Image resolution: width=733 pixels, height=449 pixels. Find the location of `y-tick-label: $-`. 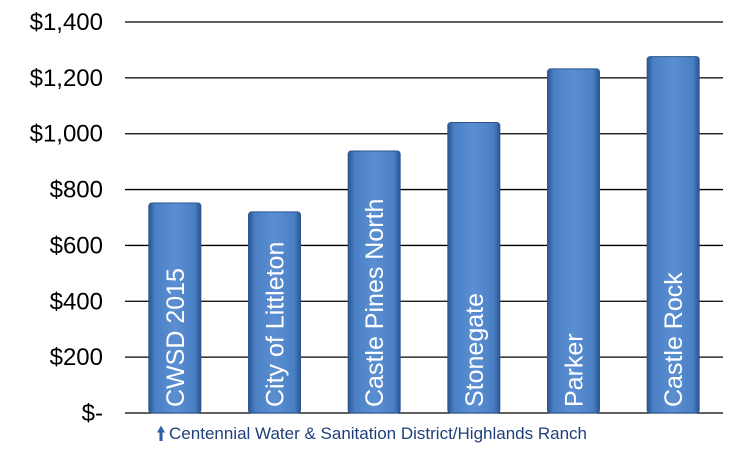

y-tick-label: $- is located at coordinates (92, 413).